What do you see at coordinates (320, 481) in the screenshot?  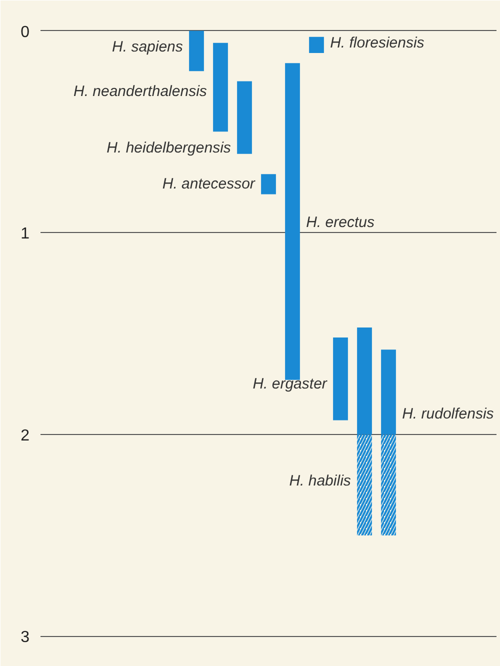 I see `annotation: H. habilis` at bounding box center [320, 481].